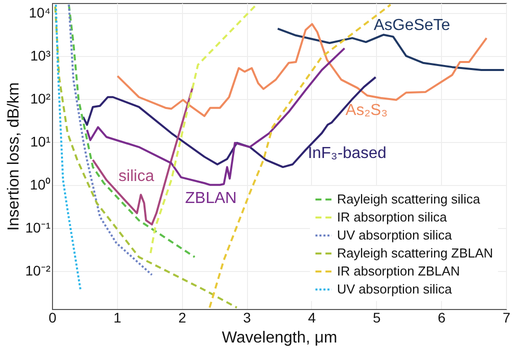  Describe the element at coordinates (412, 25) in the screenshot. I see `series-label: AsGeSeTe` at that location.